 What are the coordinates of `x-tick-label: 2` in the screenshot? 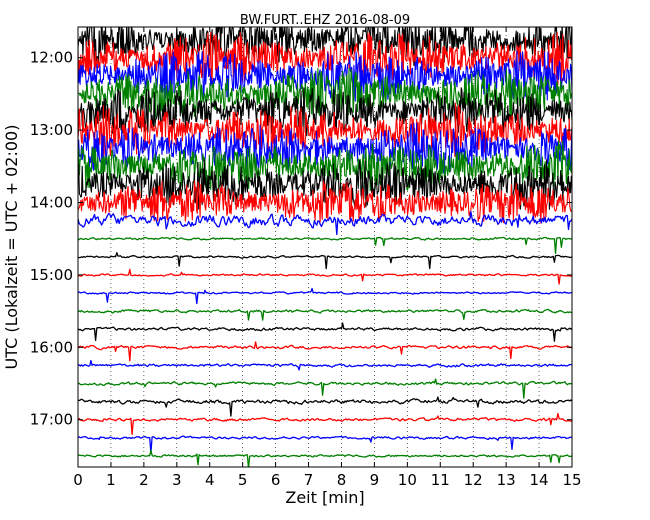 It's located at (144, 480).